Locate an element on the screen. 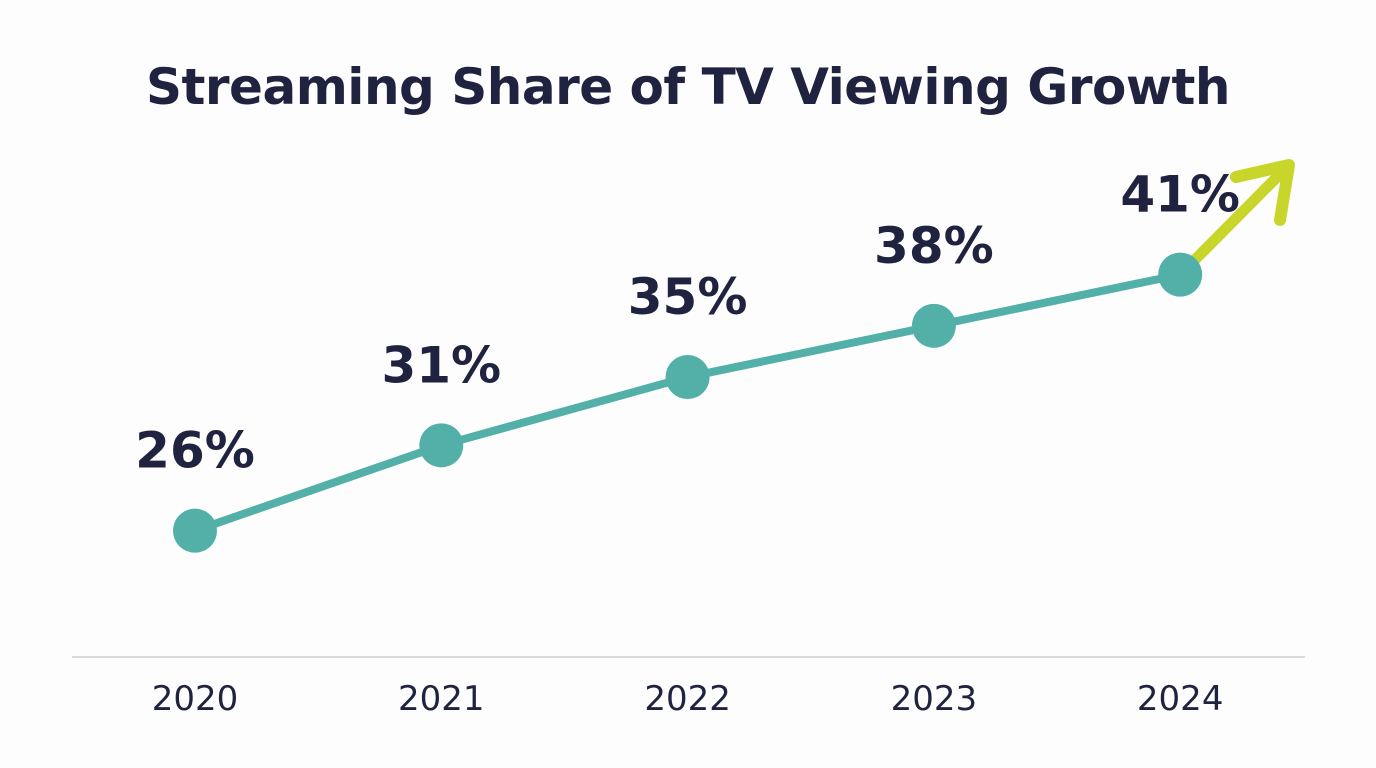 The image size is (1376, 768). data-label: 35% is located at coordinates (688, 297).